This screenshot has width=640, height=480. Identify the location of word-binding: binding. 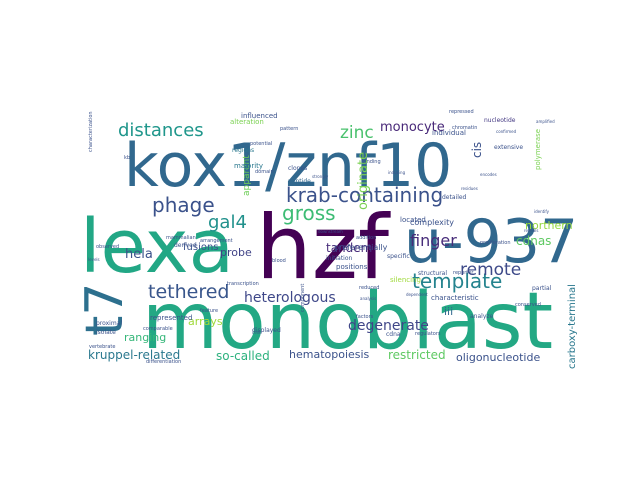
(371, 162).